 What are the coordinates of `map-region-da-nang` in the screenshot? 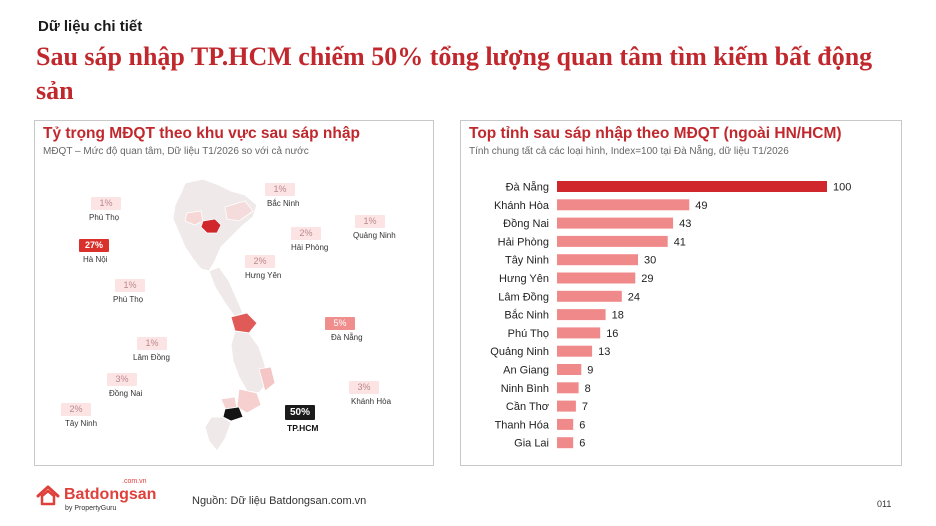 It's located at (244, 323).